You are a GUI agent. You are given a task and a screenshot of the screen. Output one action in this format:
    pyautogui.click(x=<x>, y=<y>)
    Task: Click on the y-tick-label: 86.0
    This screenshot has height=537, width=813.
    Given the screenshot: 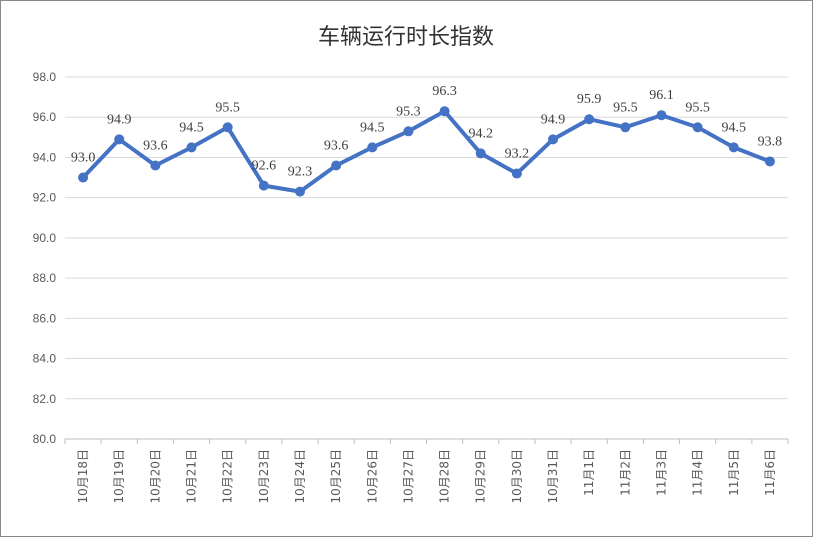 What is the action you would take?
    pyautogui.click(x=45, y=318)
    